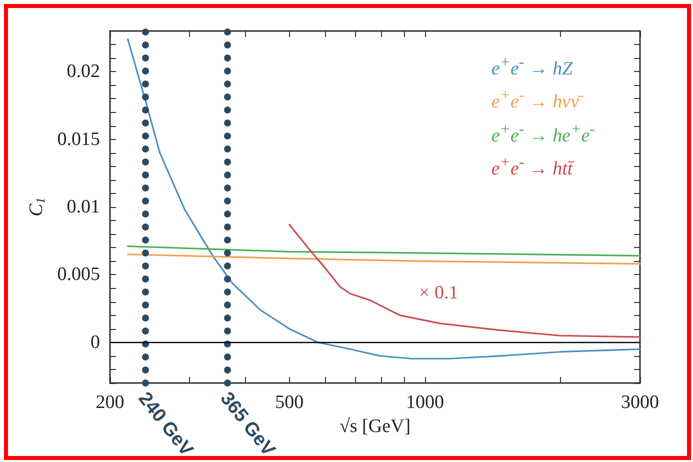 This screenshot has width=693, height=462. I want to click on x-tick-label: 200, so click(110, 402).